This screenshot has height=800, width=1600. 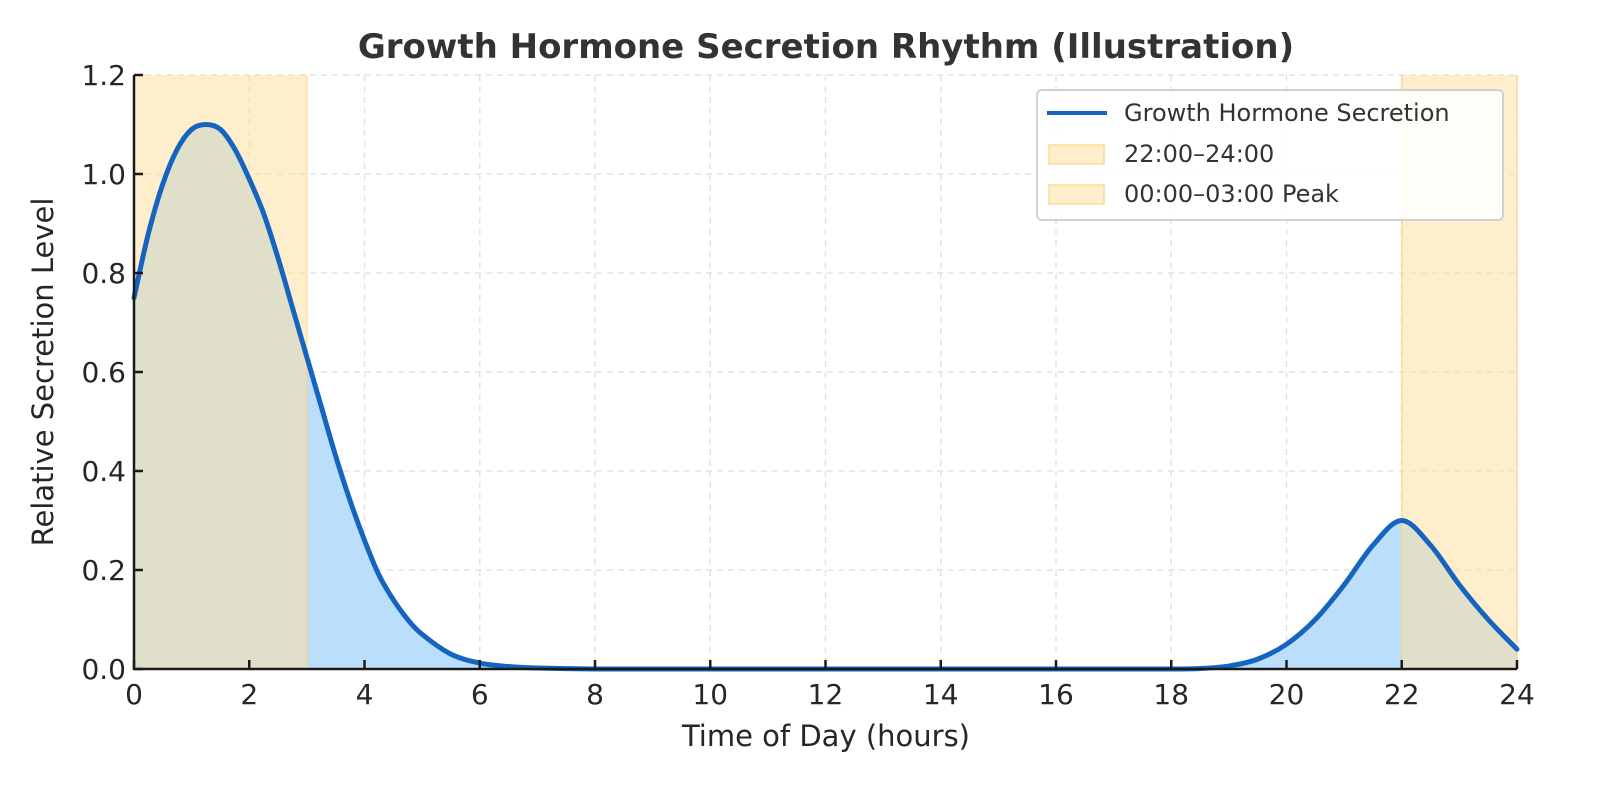 What do you see at coordinates (595, 694) in the screenshot?
I see `x-tick-label: 8` at bounding box center [595, 694].